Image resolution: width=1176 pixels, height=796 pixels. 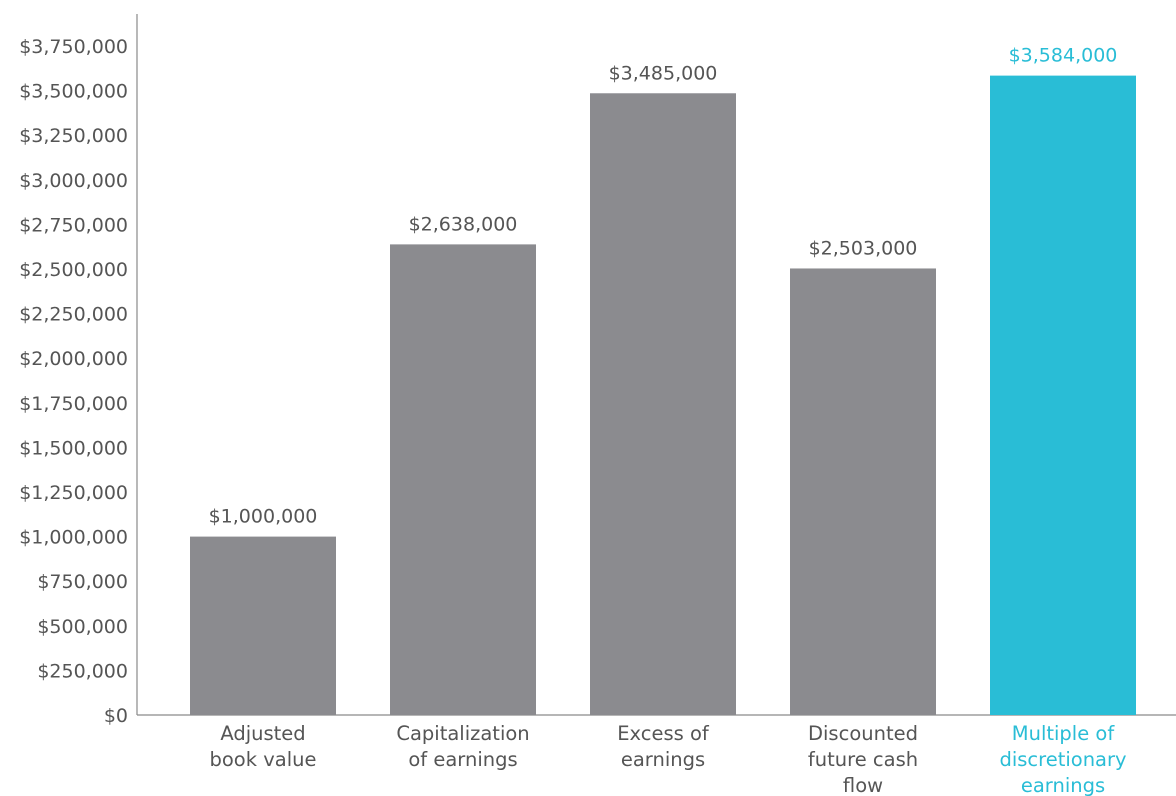 What do you see at coordinates (73, 359) in the screenshot?
I see `y-tick-label: $2,000,000` at bounding box center [73, 359].